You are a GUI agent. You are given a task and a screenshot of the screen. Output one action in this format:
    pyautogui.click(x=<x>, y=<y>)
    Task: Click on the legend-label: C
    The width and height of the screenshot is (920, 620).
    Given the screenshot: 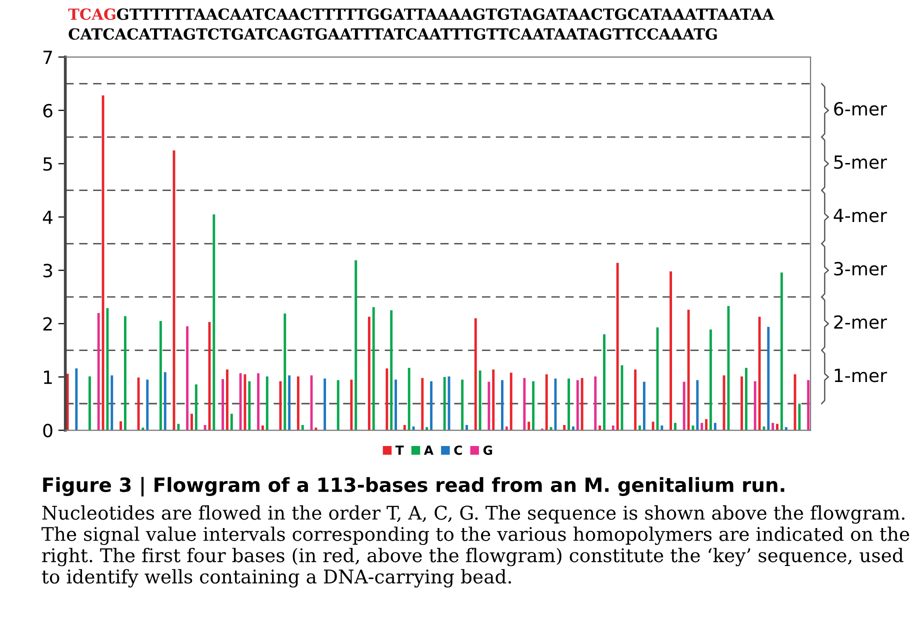 What is the action you would take?
    pyautogui.click(x=458, y=450)
    